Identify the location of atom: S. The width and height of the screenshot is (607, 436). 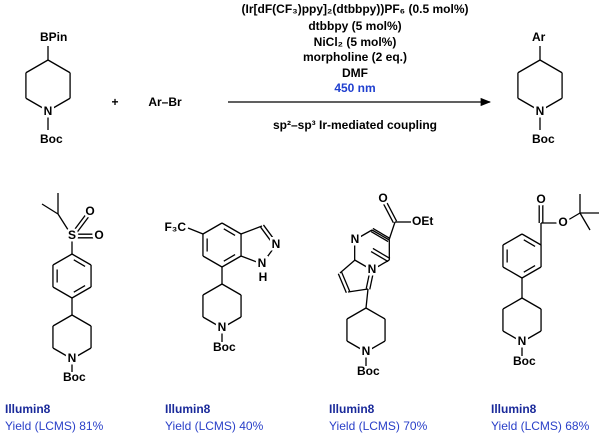
(72, 235).